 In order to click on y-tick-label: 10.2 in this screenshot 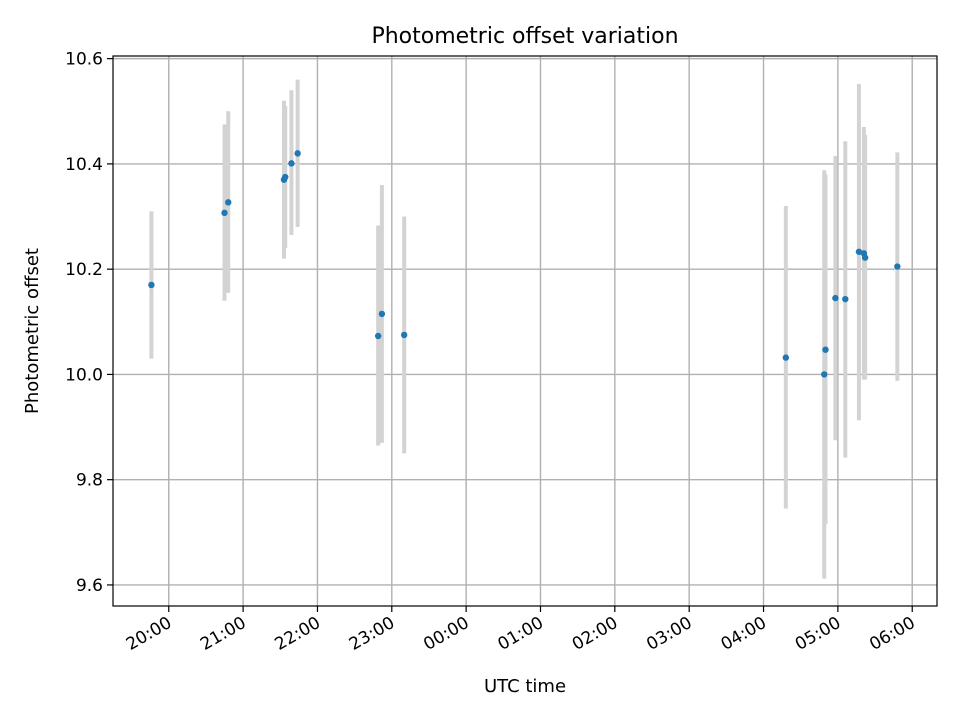, I will do `click(84, 270)`.